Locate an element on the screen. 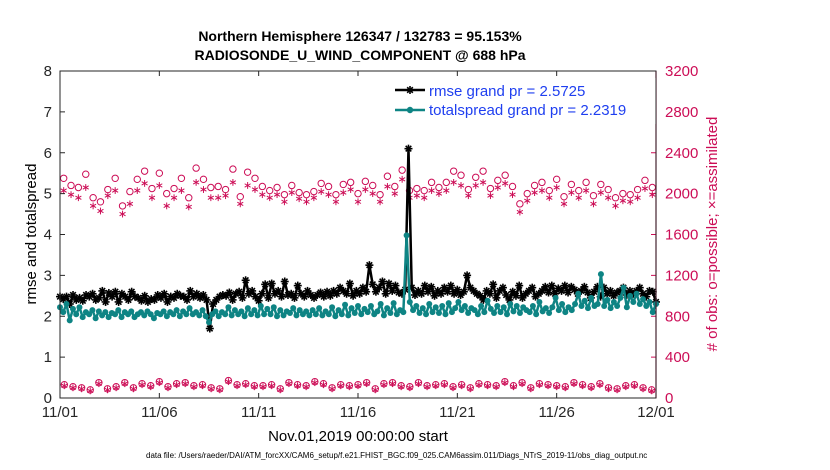 Image resolution: width=830 pixels, height=470 pixels. y-tick-label: 4 is located at coordinates (48, 235).